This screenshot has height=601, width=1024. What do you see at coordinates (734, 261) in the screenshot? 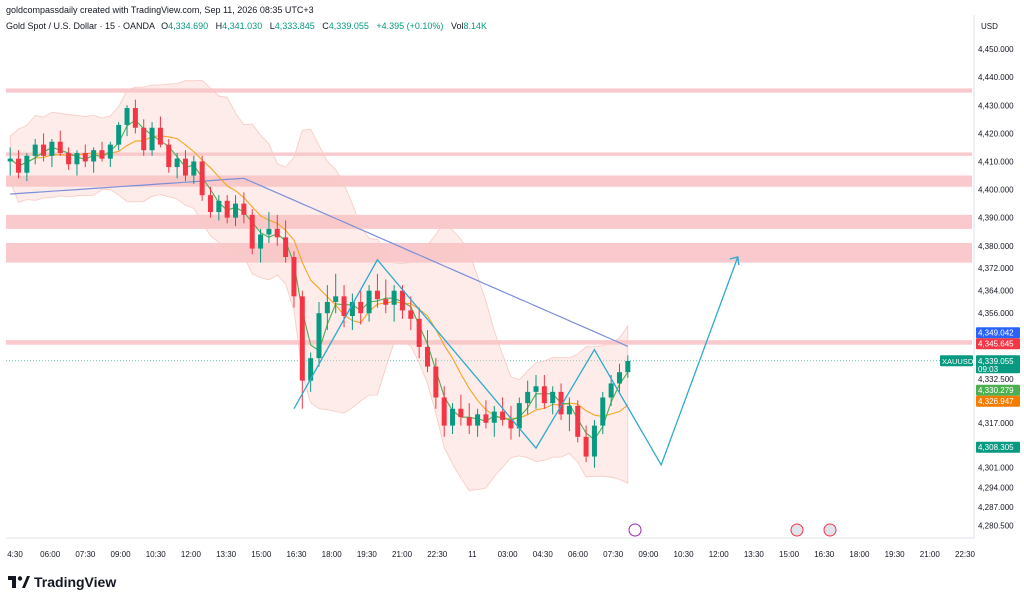
I see `projection-arrow-icon` at bounding box center [734, 261].